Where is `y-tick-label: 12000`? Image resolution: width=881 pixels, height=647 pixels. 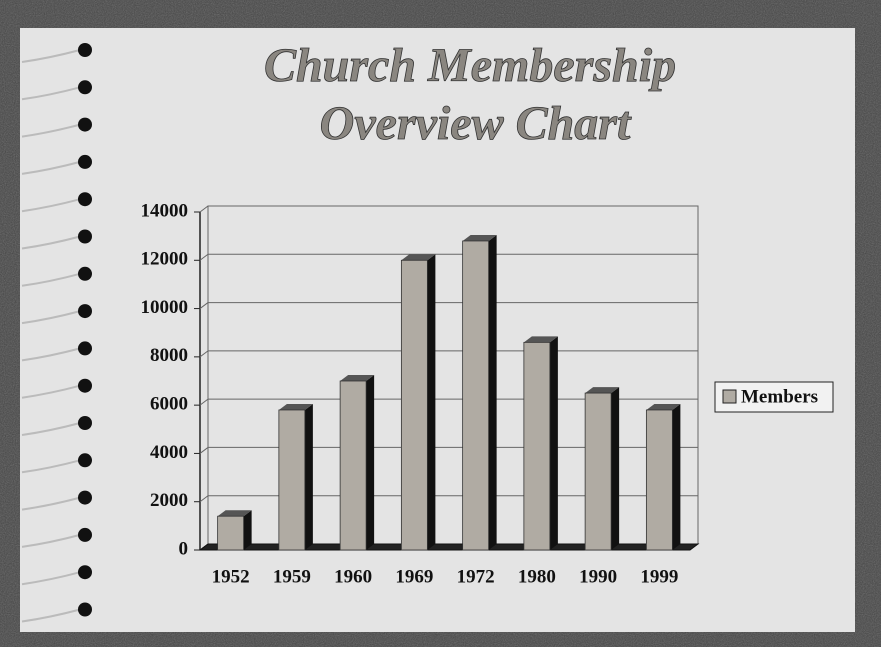
y-tick-label: 12000 is located at coordinates (165, 259).